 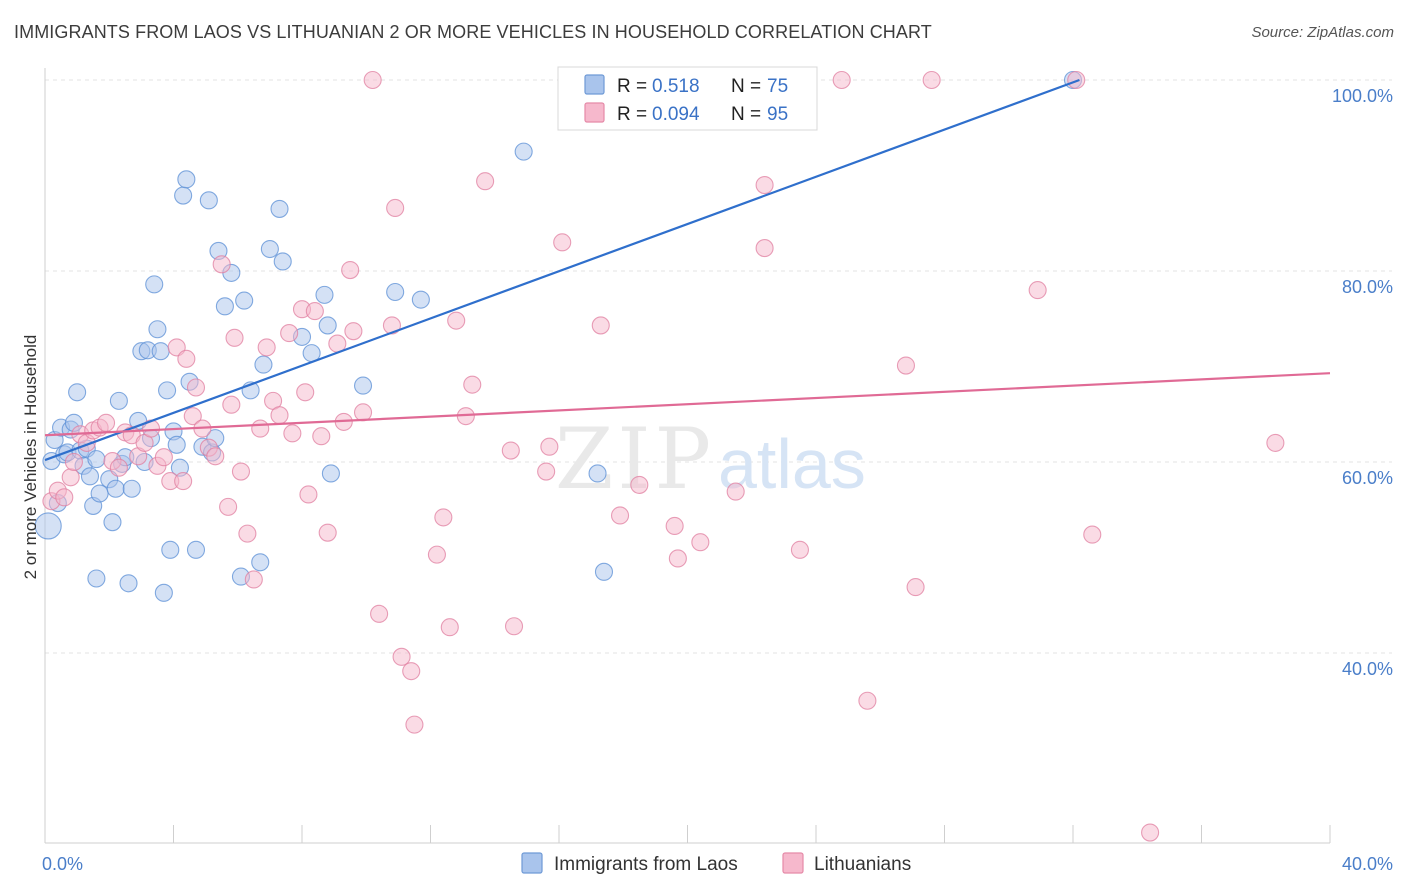 What do you see at coordinates (1362, 382) in the screenshot?
I see `y-tick-labels: 40.0% 60.0% 80.0% 100.0%` at bounding box center [1362, 382].